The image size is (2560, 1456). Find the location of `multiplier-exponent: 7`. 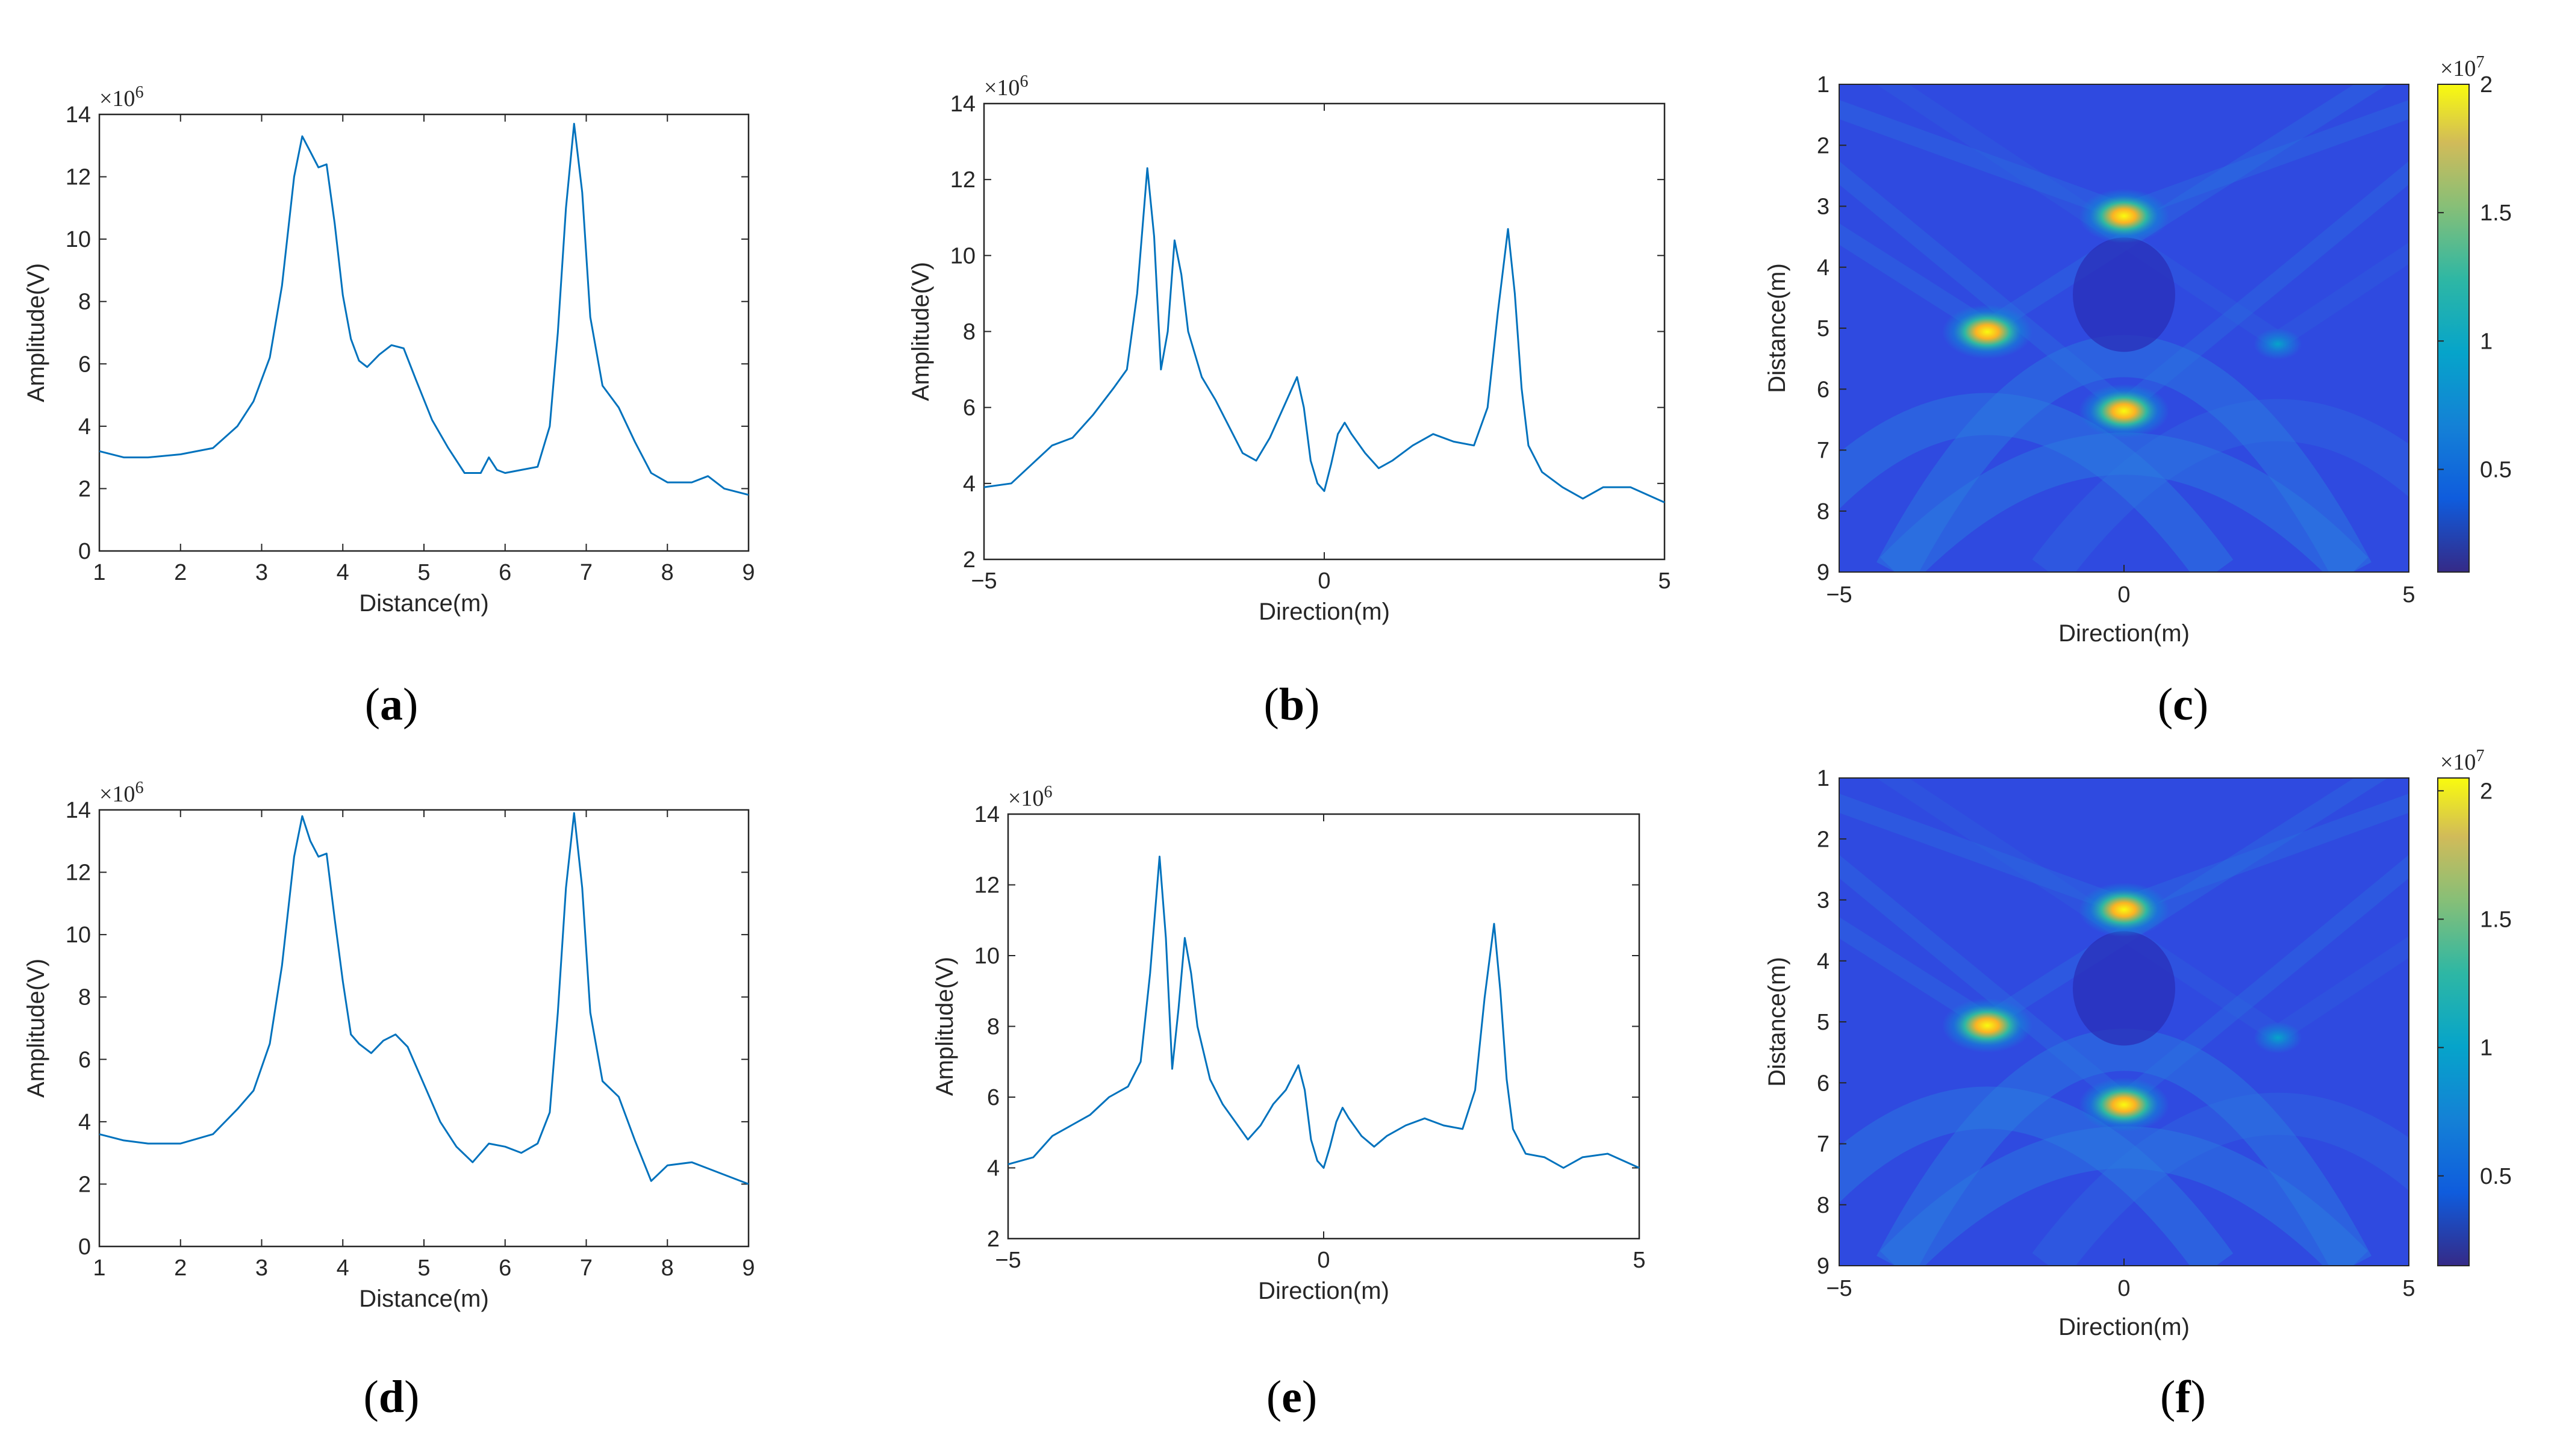

multiplier-exponent: 7 is located at coordinates (2480, 756).